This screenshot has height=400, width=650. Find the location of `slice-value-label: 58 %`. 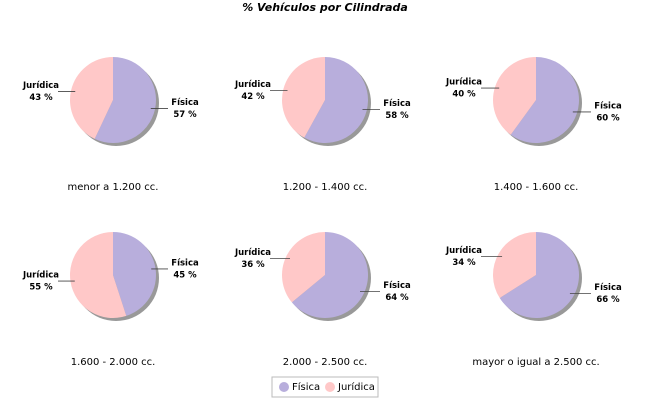

slice-value-label: 58 % is located at coordinates (397, 116).